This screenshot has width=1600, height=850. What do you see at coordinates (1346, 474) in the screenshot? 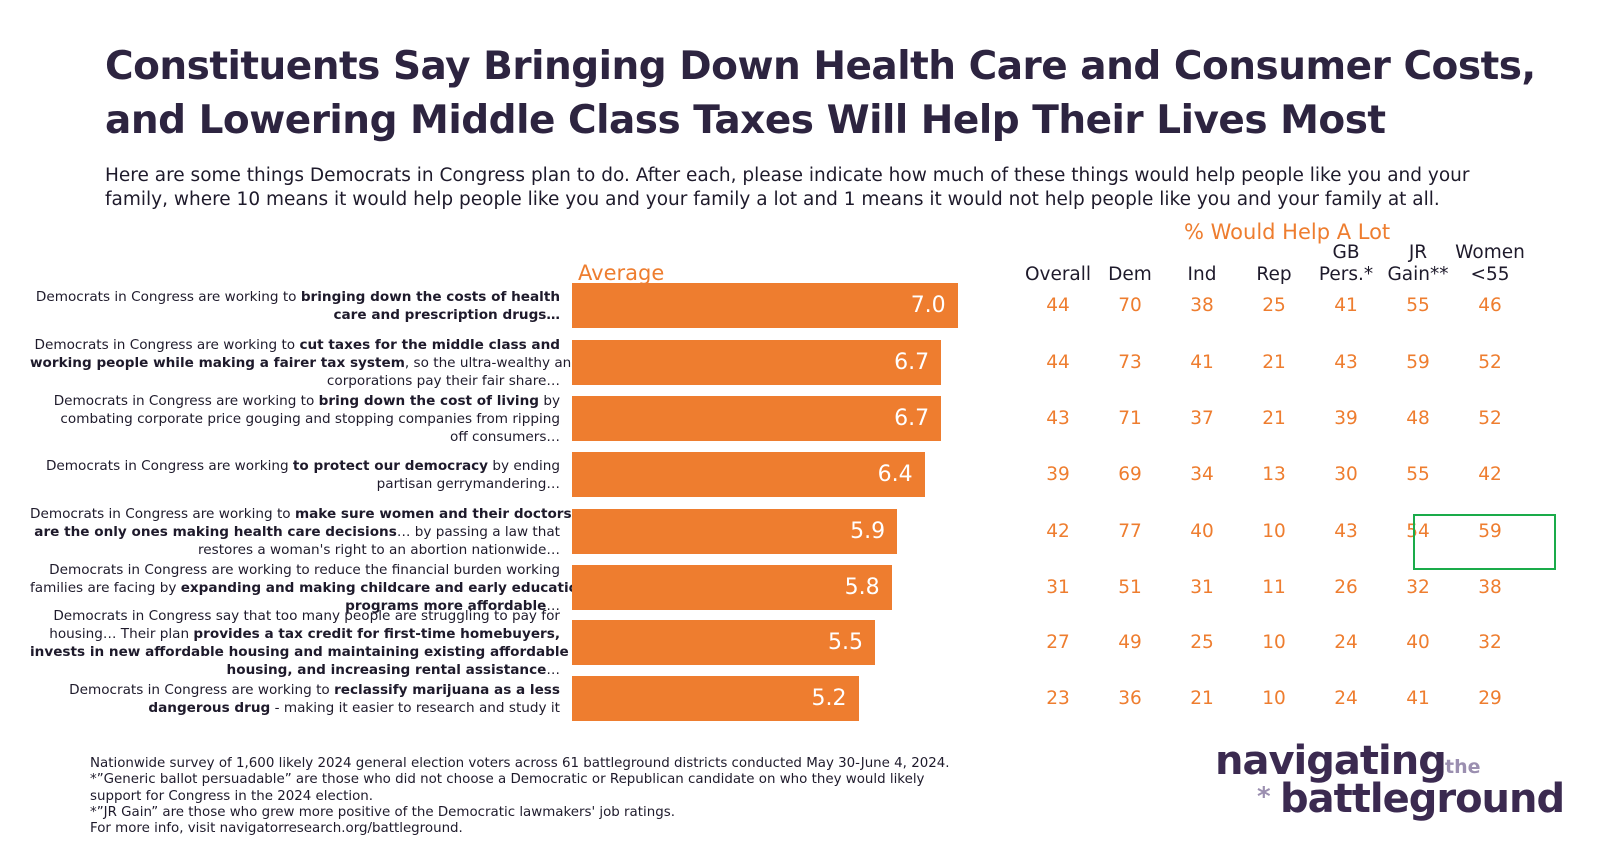
I see `table-cell: 30` at bounding box center [1346, 474].